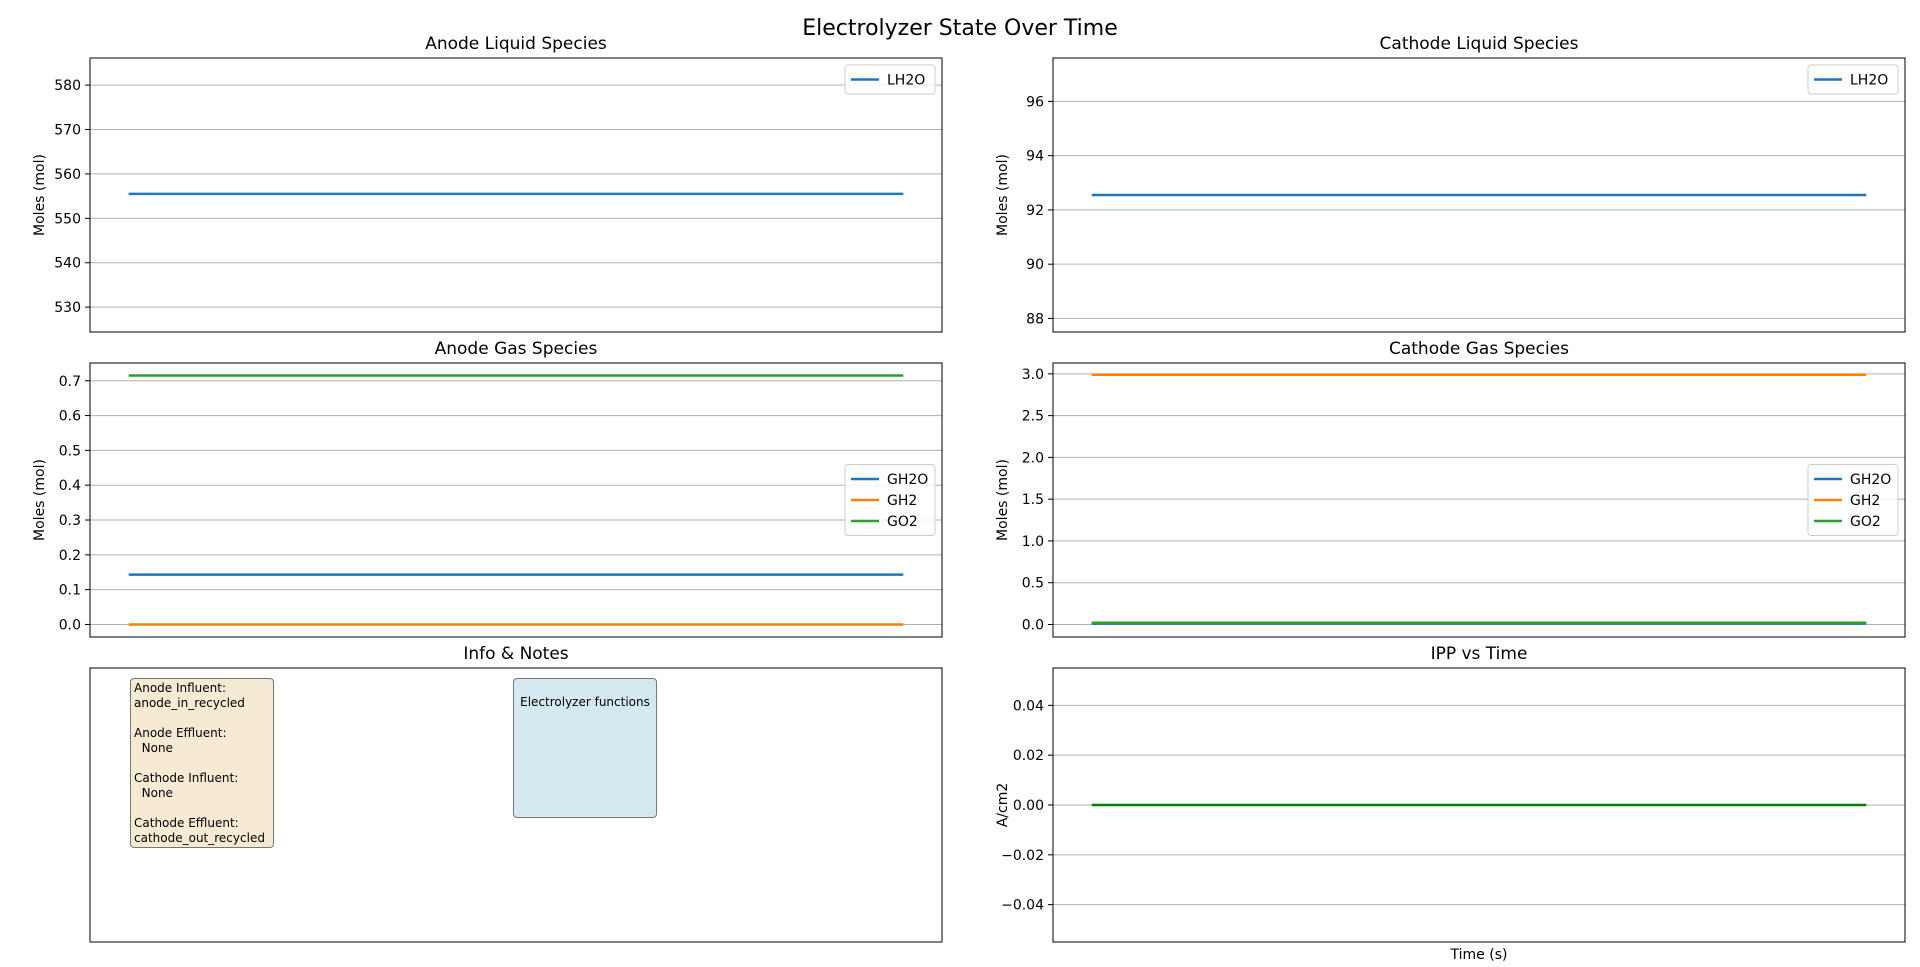  What do you see at coordinates (1479, 654) in the screenshot?
I see `plot-title: IPP vs Time` at bounding box center [1479, 654].